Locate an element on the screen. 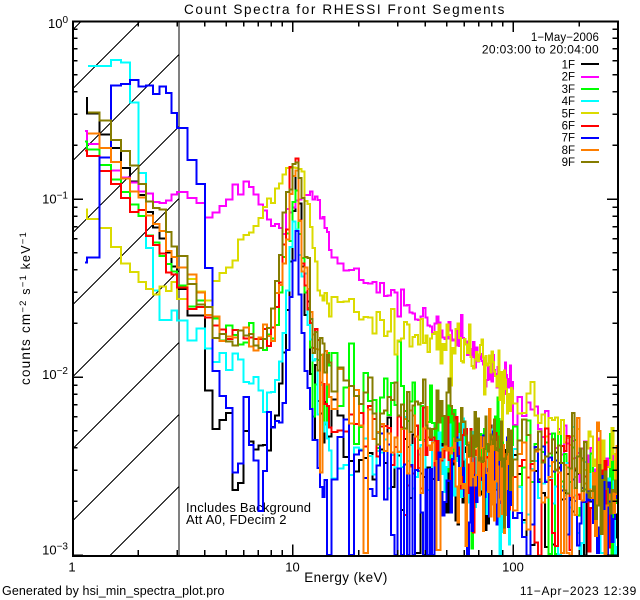  svg-text: 11−Apr−2023 12:39 is located at coordinates (578, 591).